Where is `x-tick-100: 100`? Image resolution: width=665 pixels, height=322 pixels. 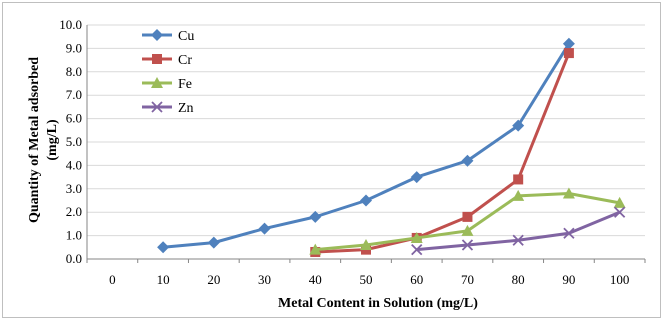 x-tick-100: 100 is located at coordinates (620, 279).